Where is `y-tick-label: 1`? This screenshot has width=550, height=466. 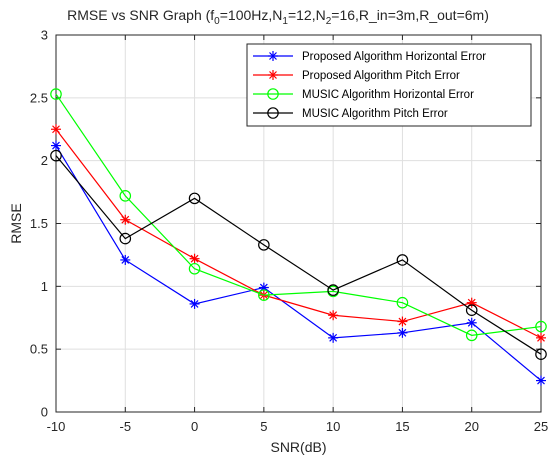 y-tick-label: 1 is located at coordinates (44, 286).